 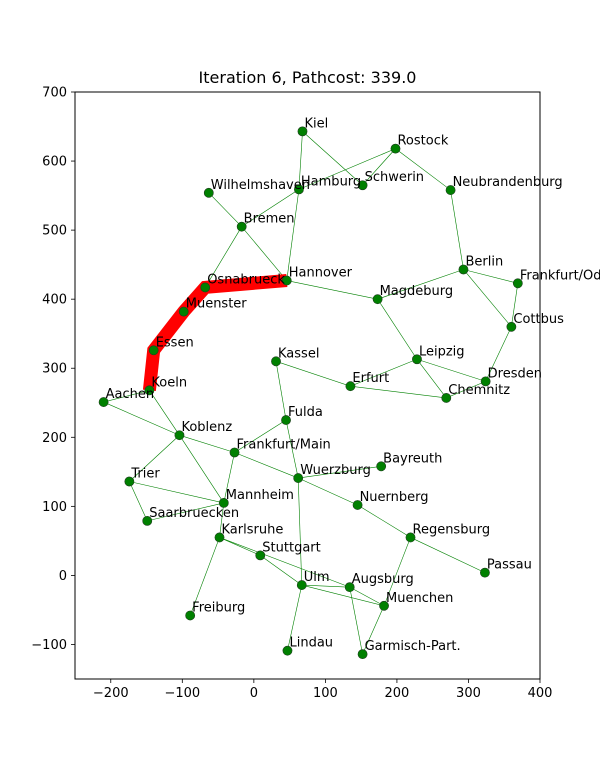 What do you see at coordinates (349, 587) in the screenshot?
I see `node-augsburg` at bounding box center [349, 587].